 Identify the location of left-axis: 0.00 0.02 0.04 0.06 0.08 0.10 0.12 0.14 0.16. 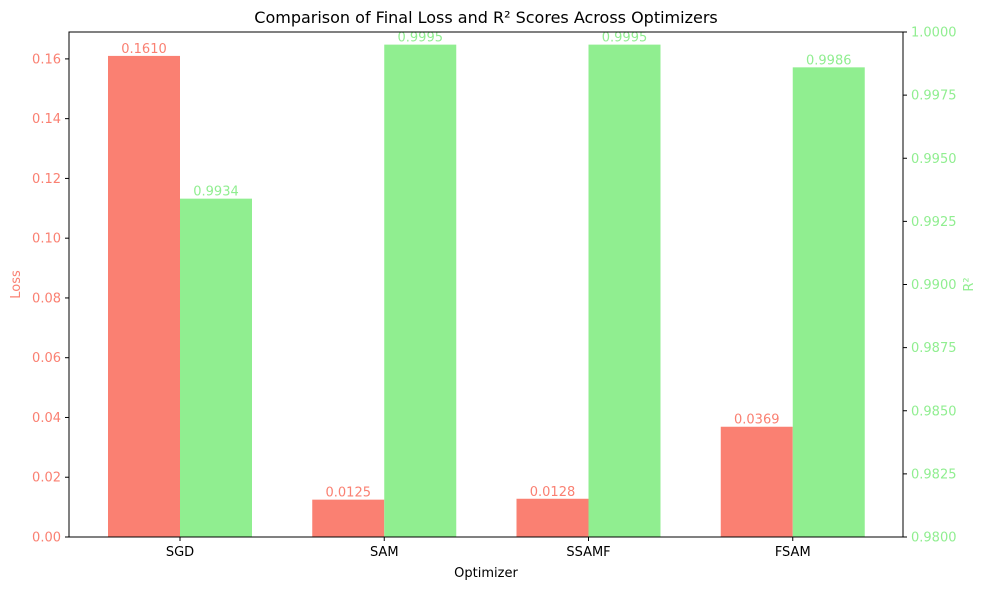
(50, 298).